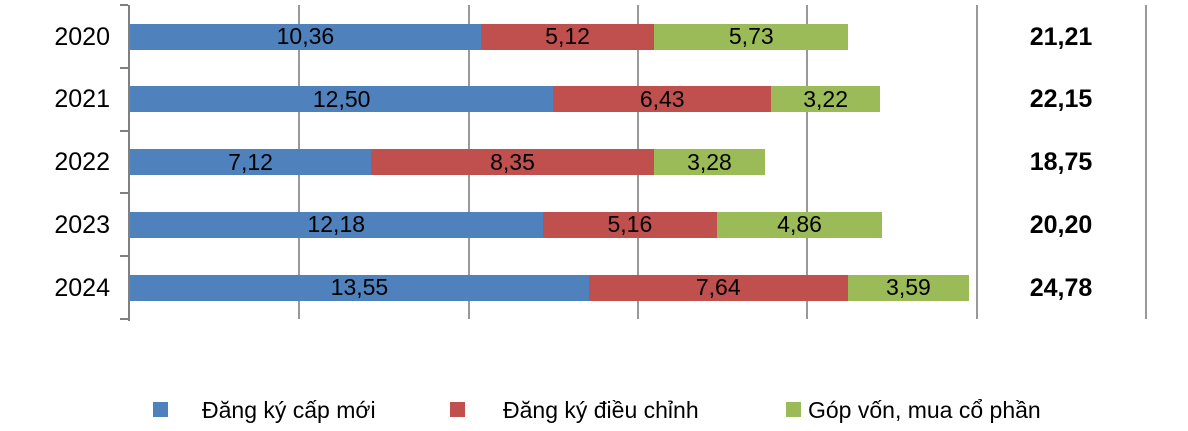  What do you see at coordinates (1061, 287) in the screenshot?
I see `total-label: 24,78` at bounding box center [1061, 287].